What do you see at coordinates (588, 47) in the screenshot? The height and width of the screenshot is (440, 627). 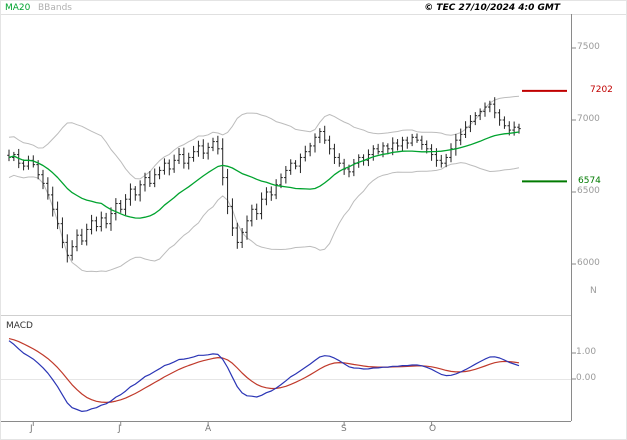 I see `price-tick-7500: 7500` at bounding box center [588, 47].